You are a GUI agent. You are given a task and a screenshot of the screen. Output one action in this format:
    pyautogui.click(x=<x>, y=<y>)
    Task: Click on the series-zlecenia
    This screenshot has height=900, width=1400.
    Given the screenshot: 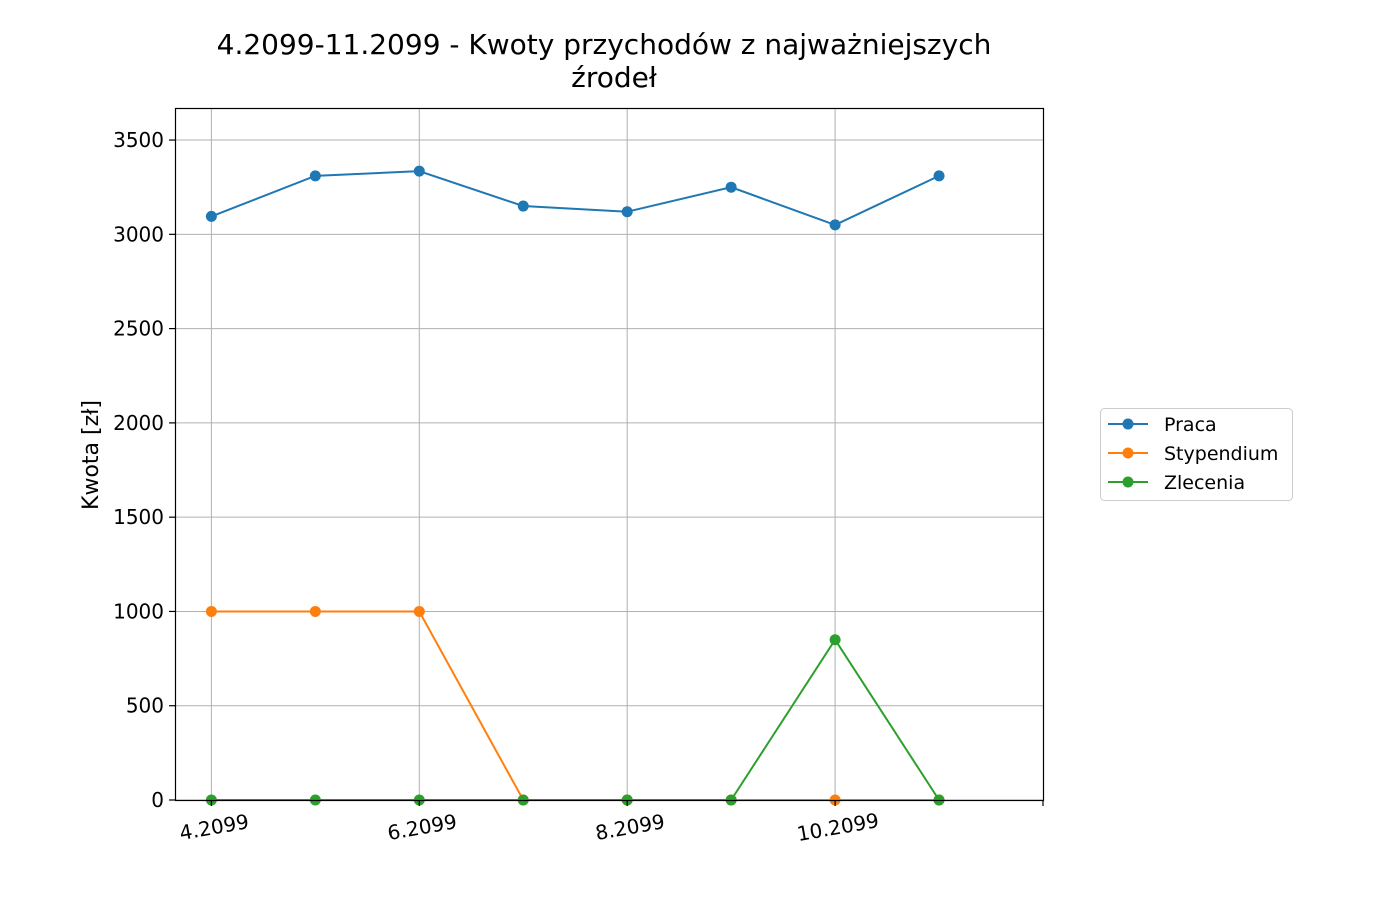 What is the action you would take?
    pyautogui.click(x=575, y=720)
    